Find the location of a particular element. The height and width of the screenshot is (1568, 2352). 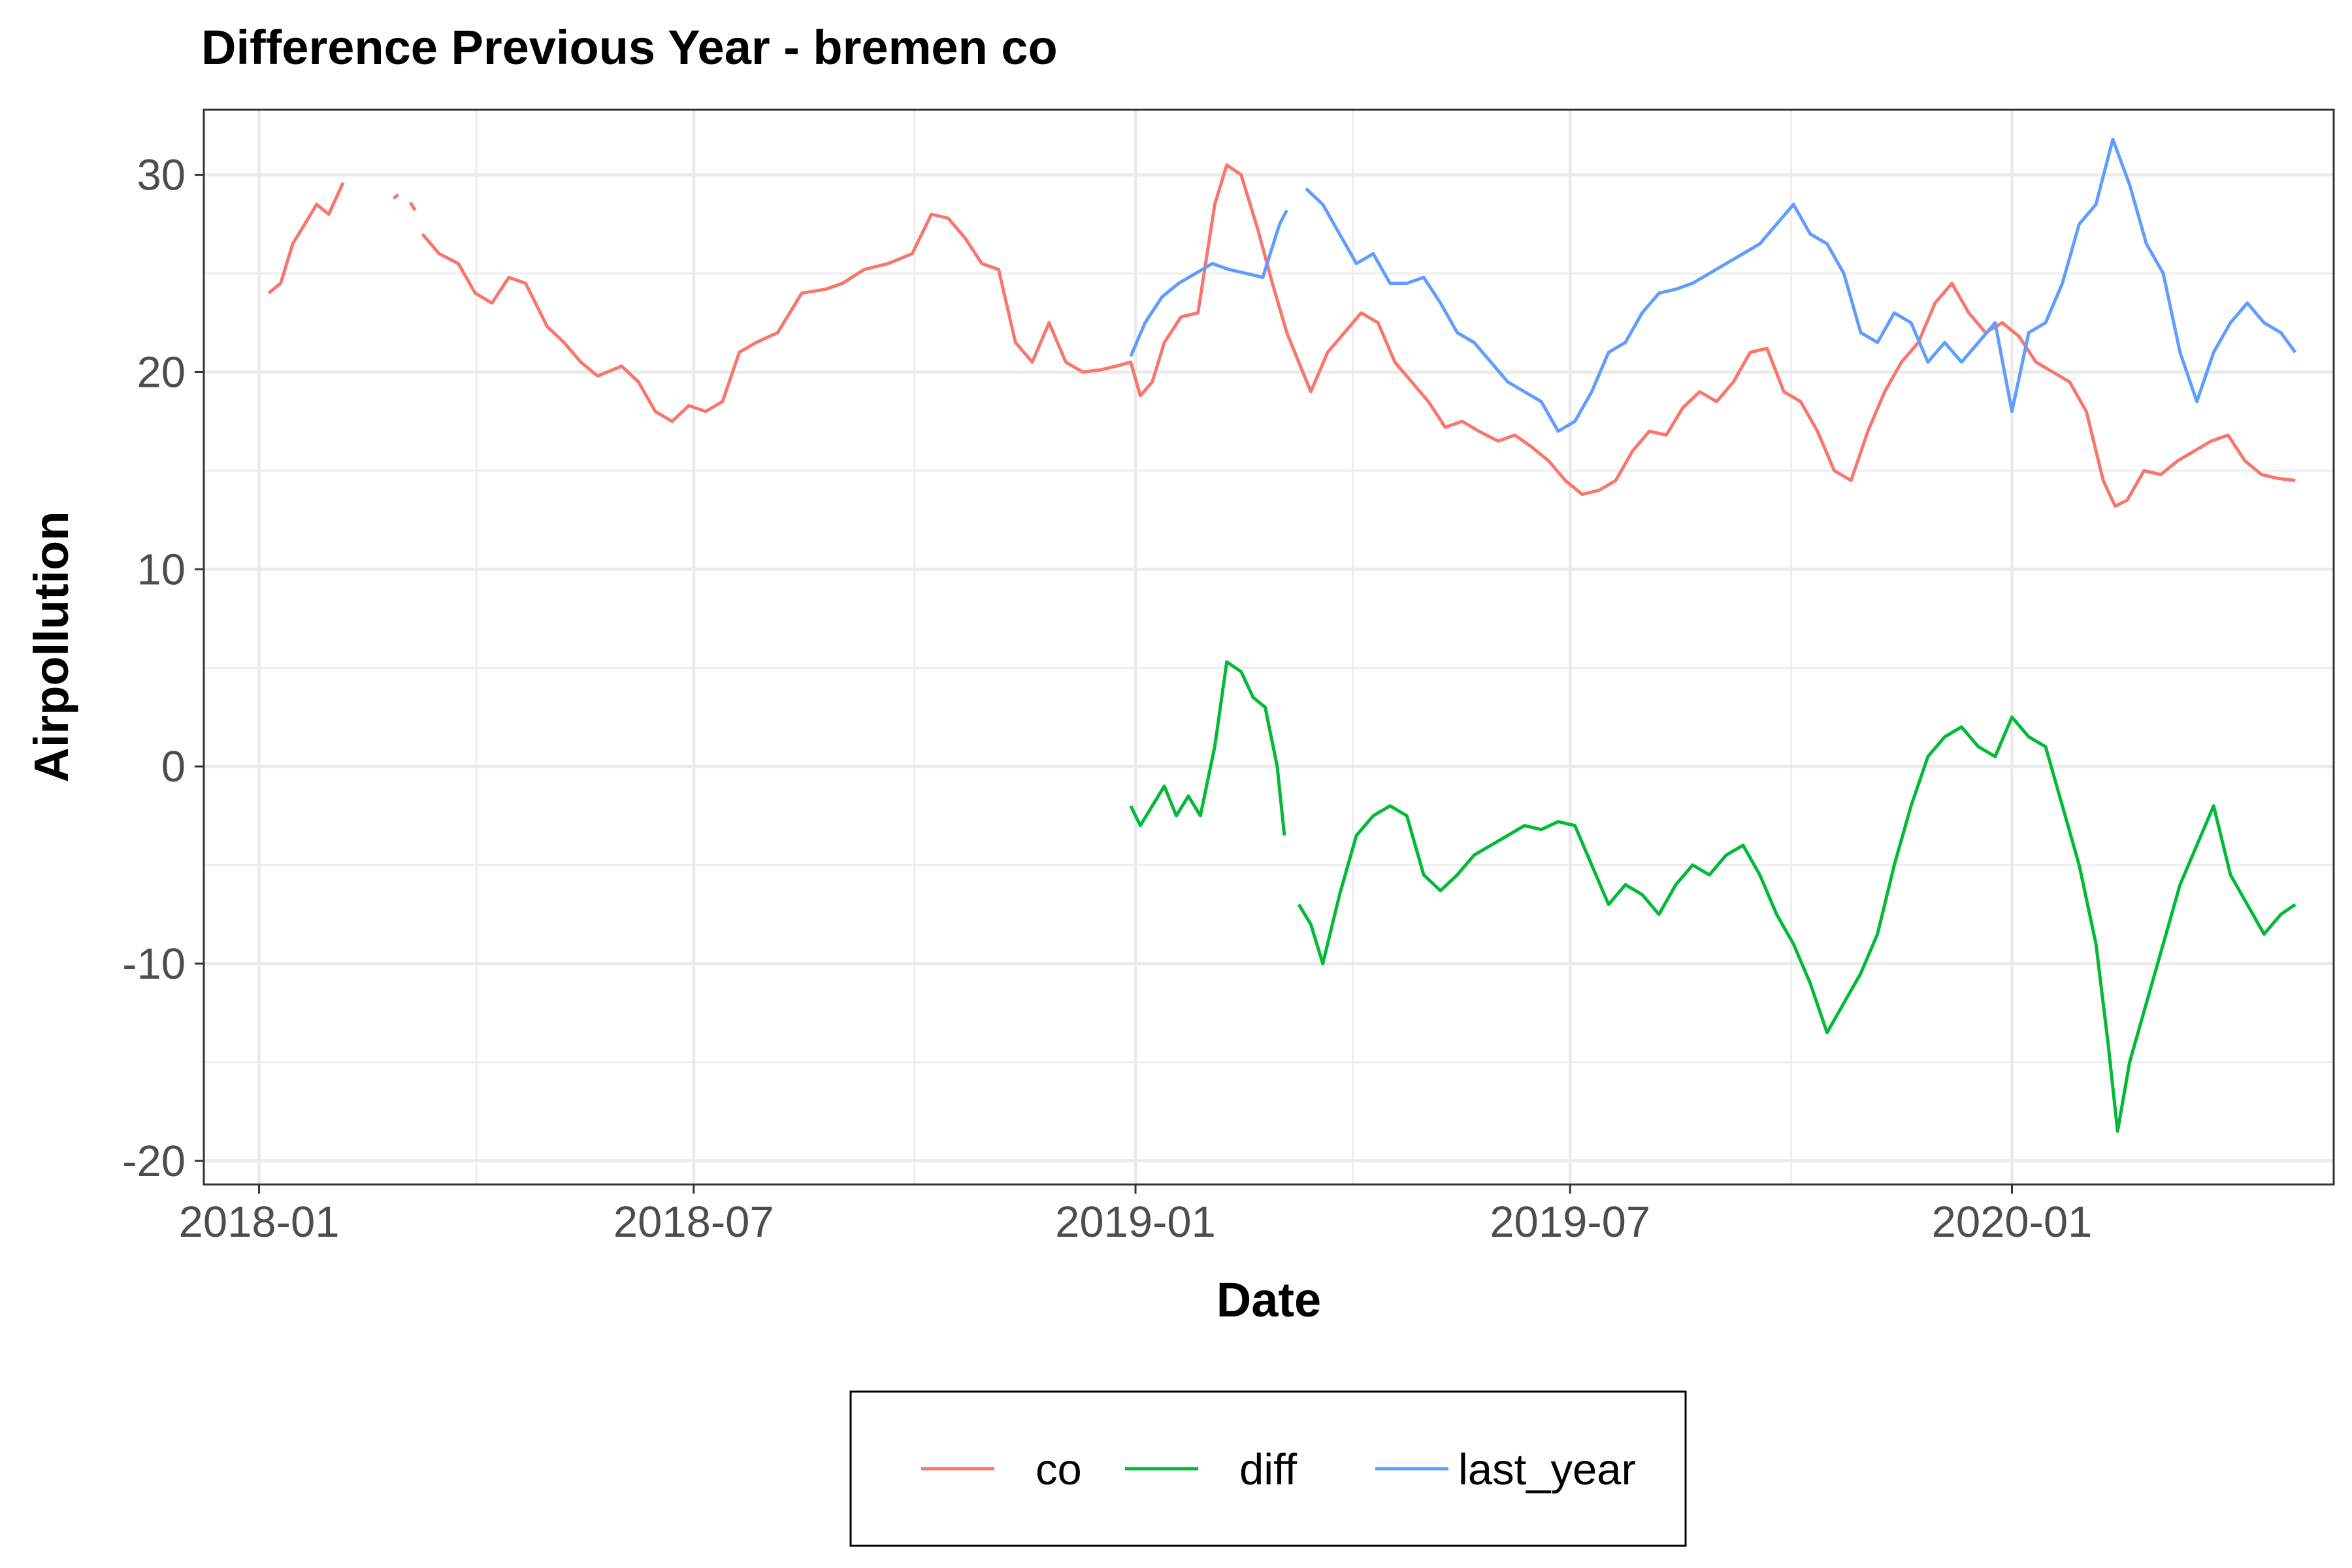

legend-item-last_year: last_year is located at coordinates (1505, 1469).